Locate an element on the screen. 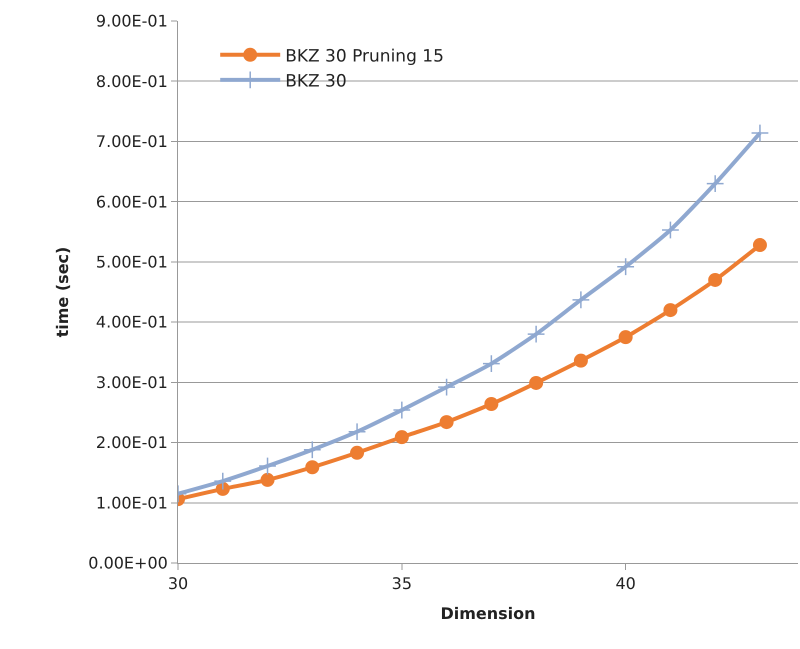 The width and height of the screenshot is (800, 649). y-tick-label: 1.00E-01 is located at coordinates (132, 502).